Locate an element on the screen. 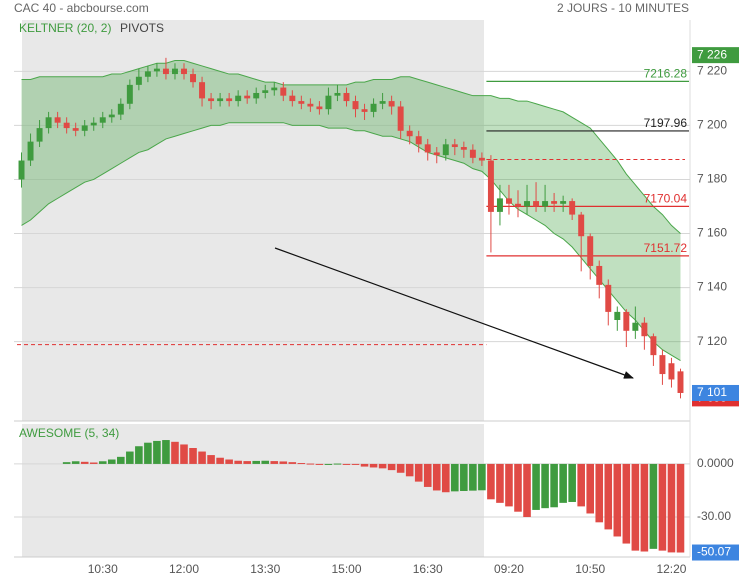  x-tick-label: 15:00 is located at coordinates (346, 569).